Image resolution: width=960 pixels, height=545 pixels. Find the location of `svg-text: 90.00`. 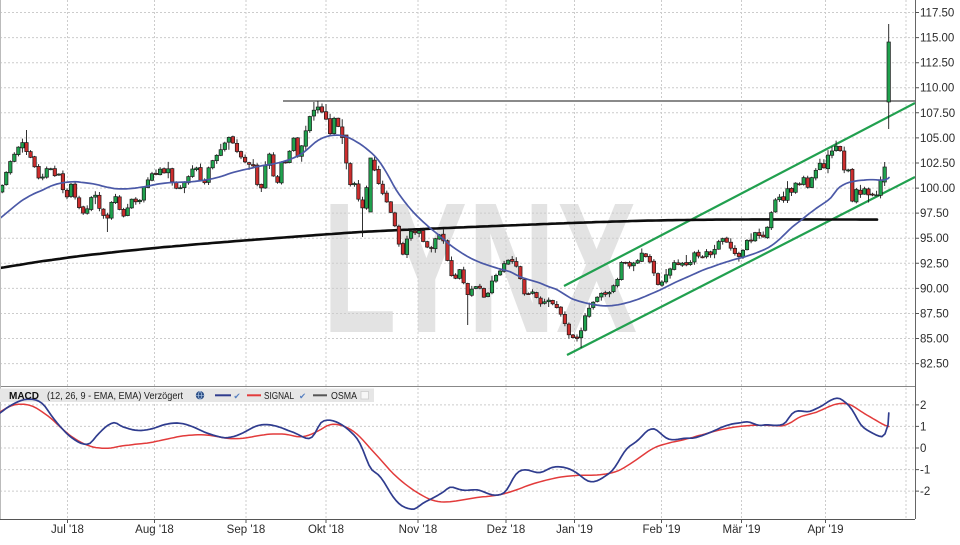

svg-text: 90.00 is located at coordinates (934, 289).